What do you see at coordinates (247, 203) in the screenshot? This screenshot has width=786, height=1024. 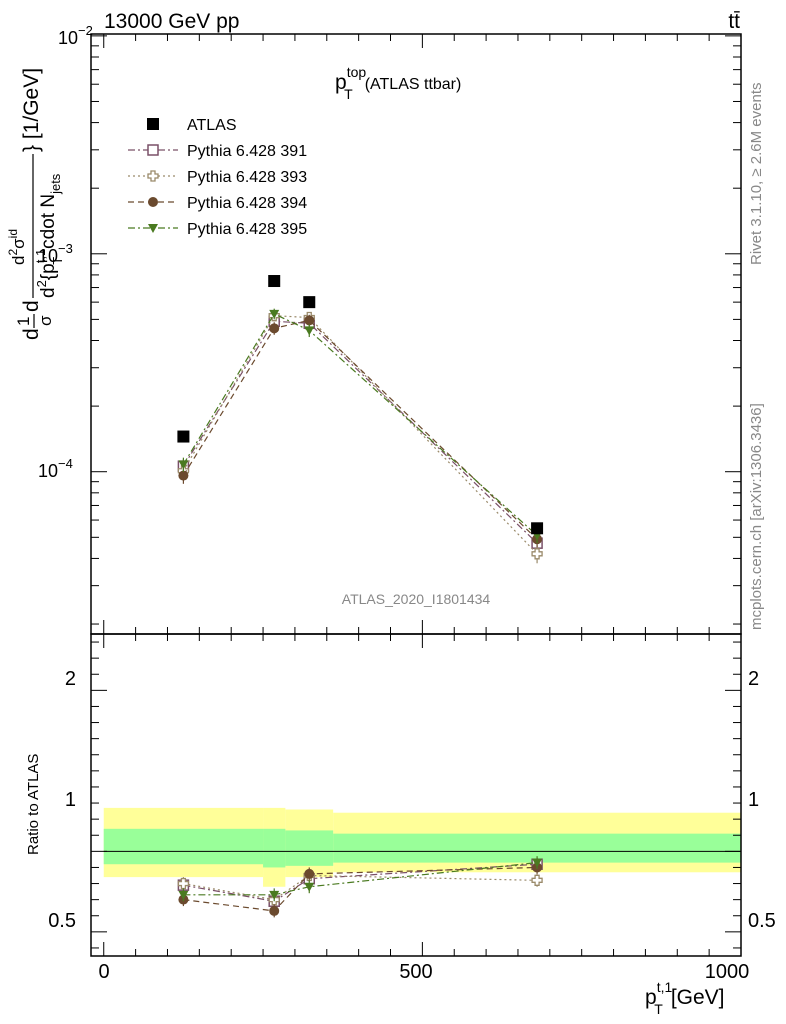 I see `legend-label-pythia-6-428-394: Pythia 6.428 394` at bounding box center [247, 203].